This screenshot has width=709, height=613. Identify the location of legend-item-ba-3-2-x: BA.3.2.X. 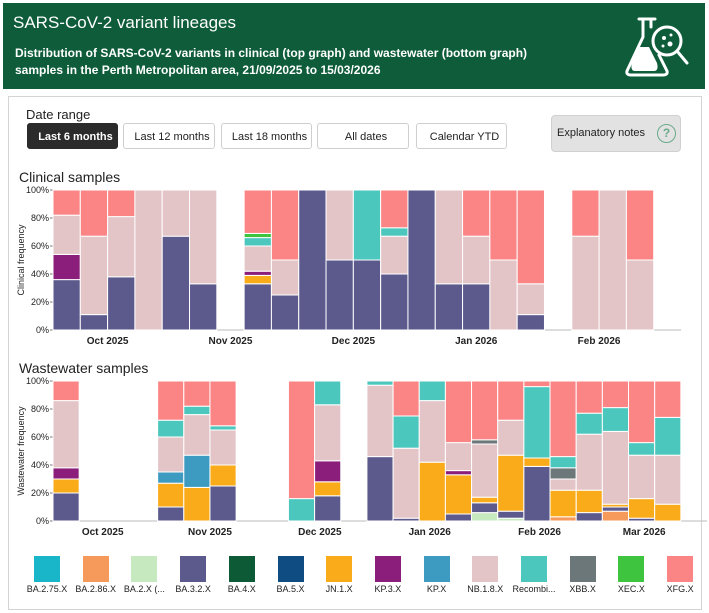
(193, 575).